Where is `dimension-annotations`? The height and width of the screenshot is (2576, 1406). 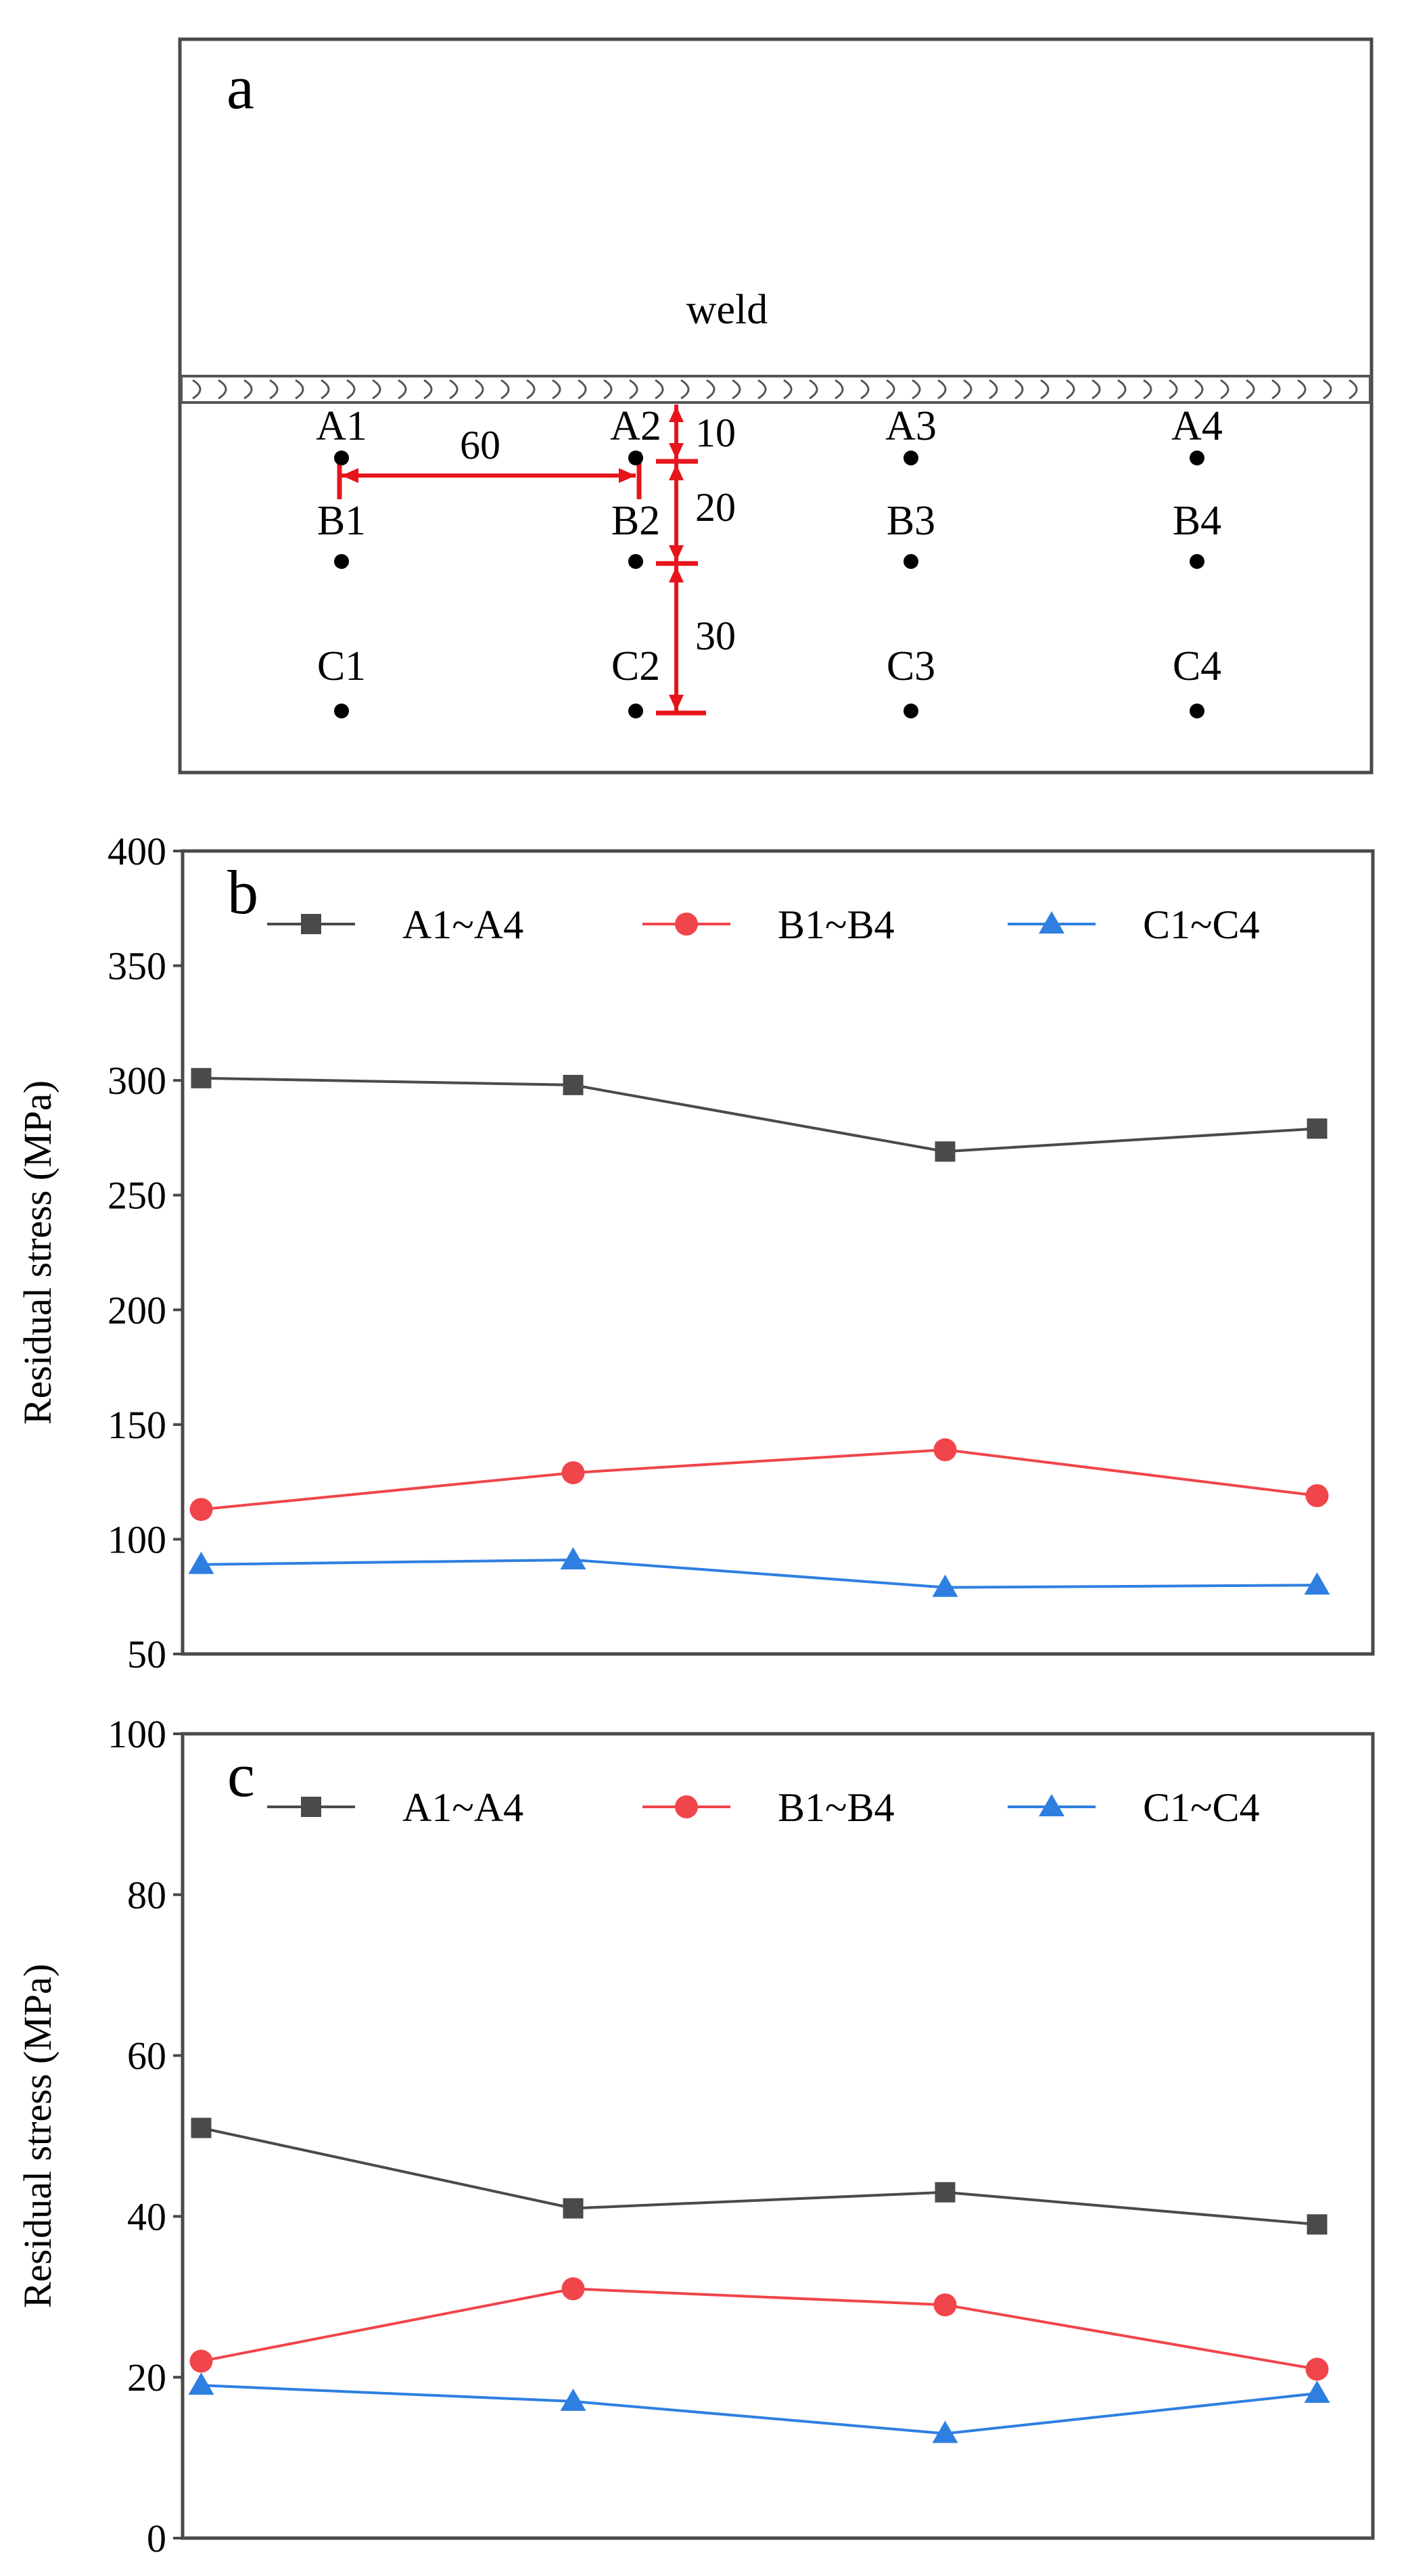 dimension-annotations is located at coordinates (521, 560).